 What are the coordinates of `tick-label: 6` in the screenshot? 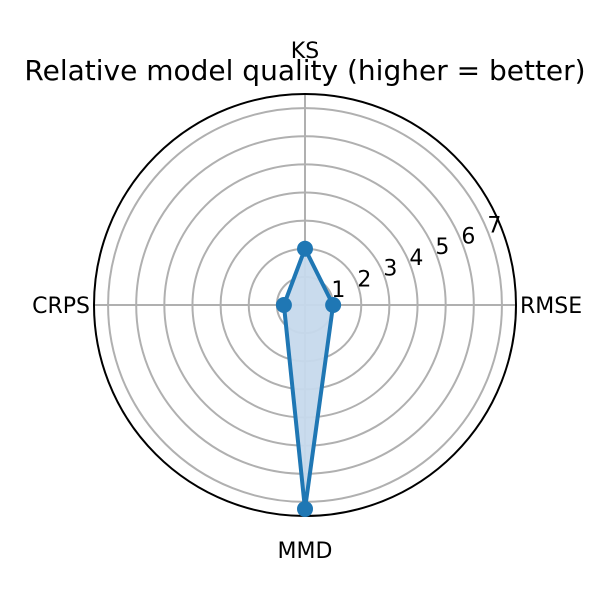 It's located at (468, 236).